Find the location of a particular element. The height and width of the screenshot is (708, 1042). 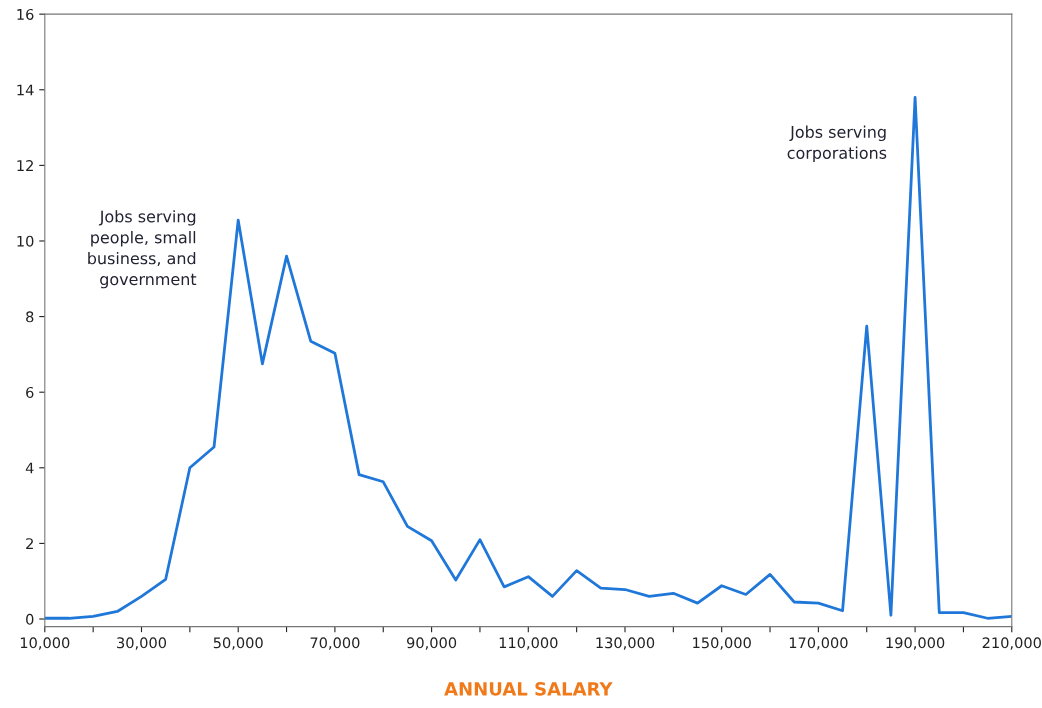

y-tick-label: 4 is located at coordinates (29, 468).